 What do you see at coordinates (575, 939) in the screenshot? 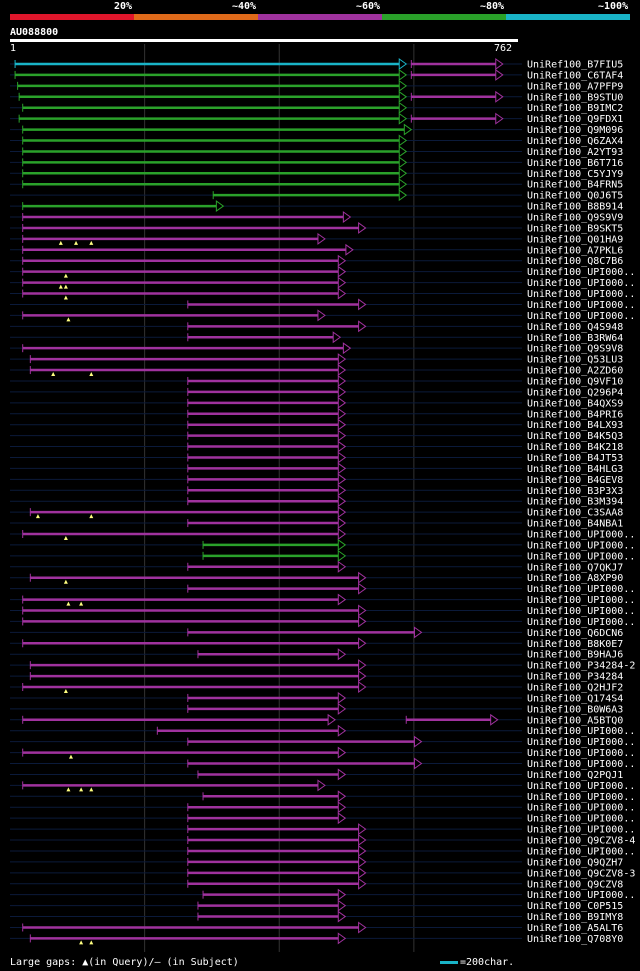
I see `hit-label: UniRef100_Q708Y0` at bounding box center [575, 939].